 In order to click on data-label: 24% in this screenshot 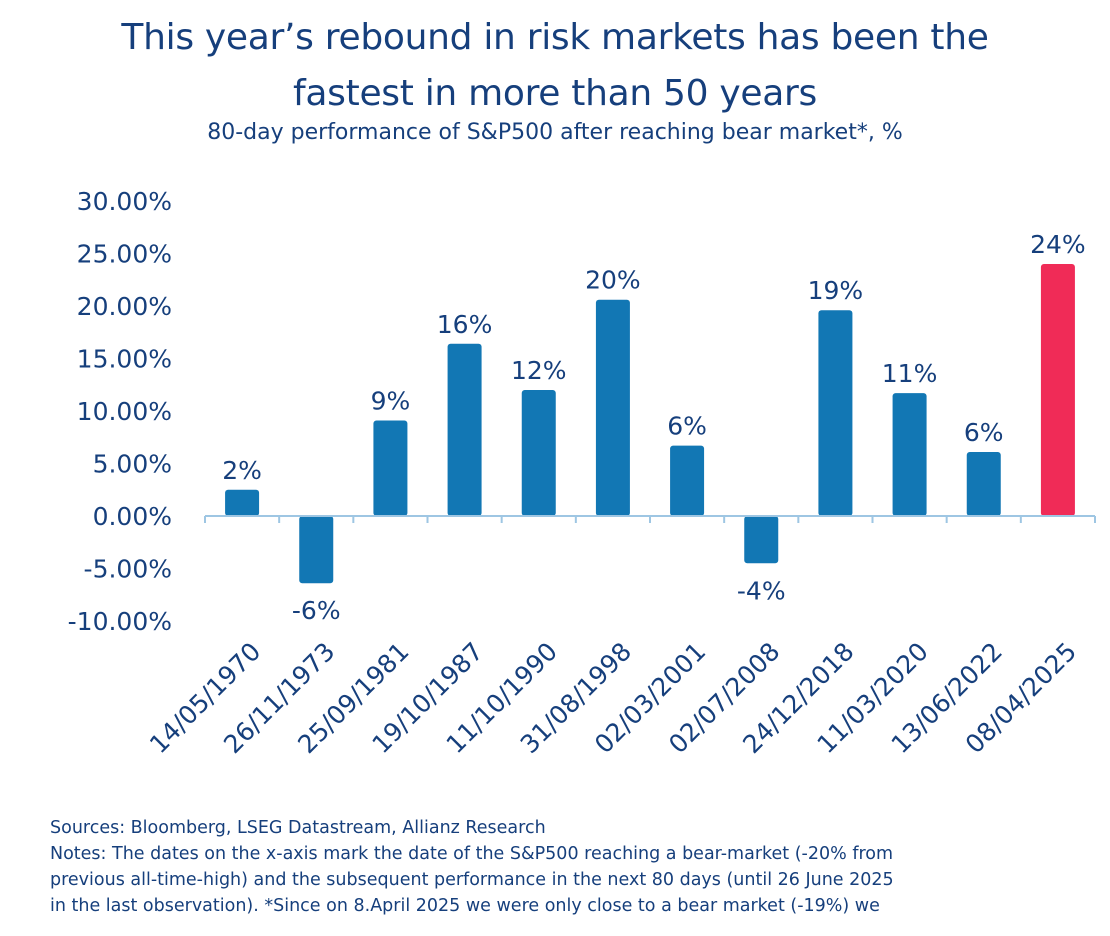, I will do `click(1058, 244)`.